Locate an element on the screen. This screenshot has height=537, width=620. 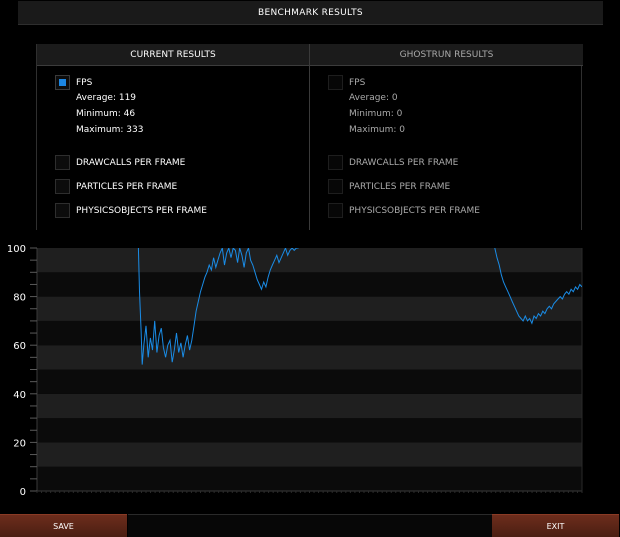
y-tick-label: 80 is located at coordinates (19, 298).